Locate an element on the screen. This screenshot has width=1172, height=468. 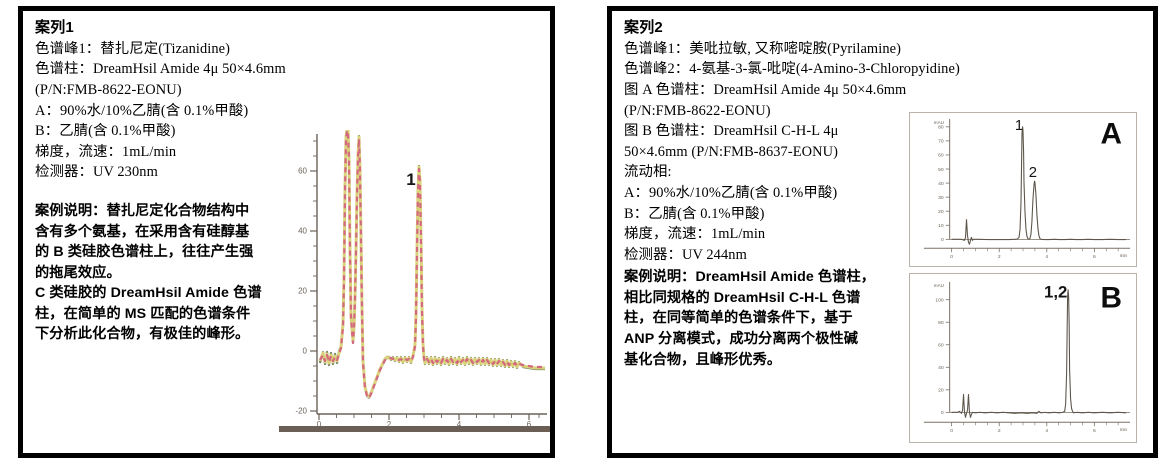
case2b-xtick-0: 0 is located at coordinates (951, 431).